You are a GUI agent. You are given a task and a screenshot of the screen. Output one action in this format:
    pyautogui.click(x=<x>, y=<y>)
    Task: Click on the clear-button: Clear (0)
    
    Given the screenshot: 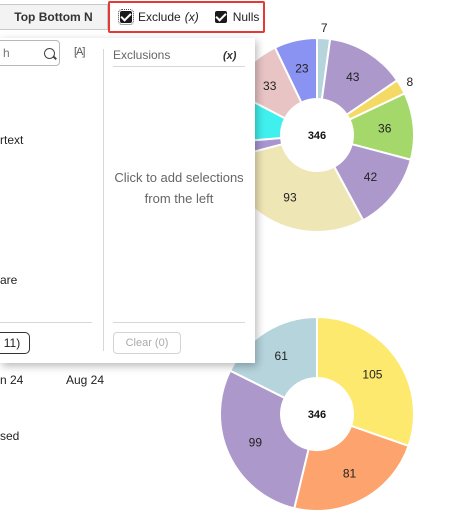 What is the action you would take?
    pyautogui.click(x=147, y=343)
    